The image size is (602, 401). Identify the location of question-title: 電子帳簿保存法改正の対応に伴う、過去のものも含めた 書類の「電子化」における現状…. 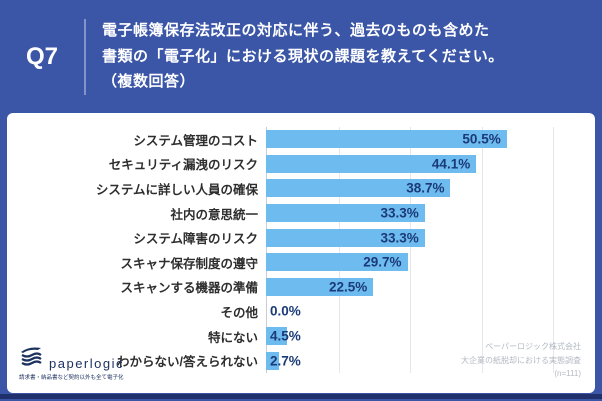
(303, 56).